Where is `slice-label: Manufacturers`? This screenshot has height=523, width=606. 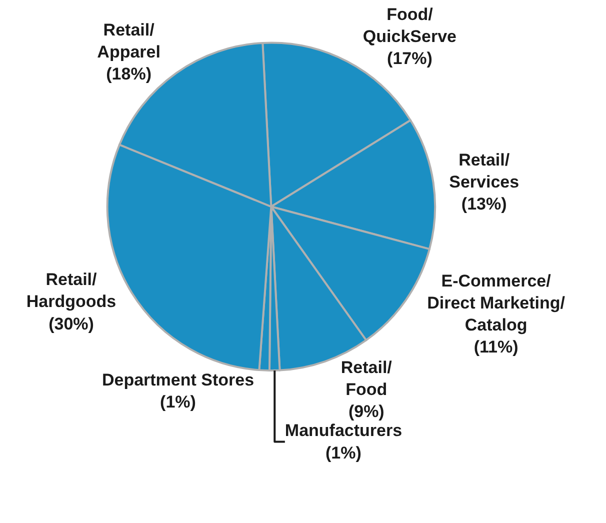 slice-label: Manufacturers is located at coordinates (343, 430).